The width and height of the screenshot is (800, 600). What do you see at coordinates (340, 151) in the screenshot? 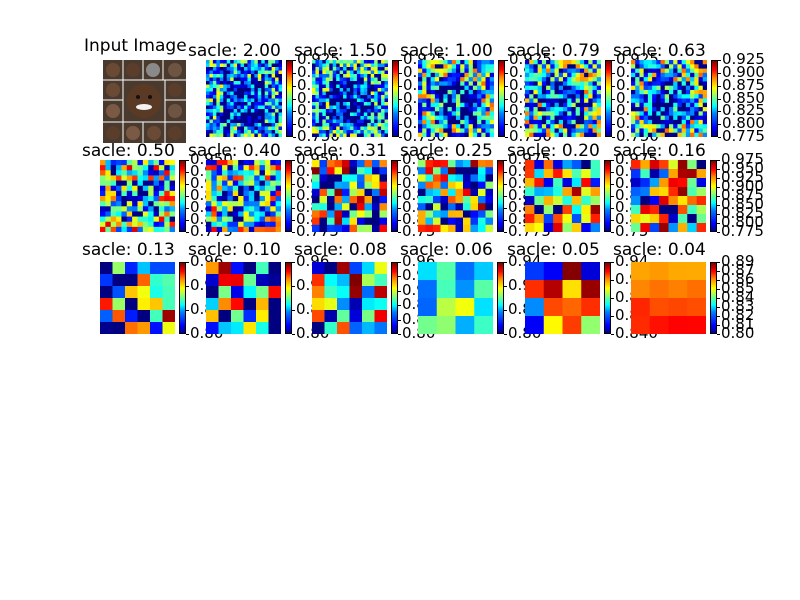
I see `panel-title: sacle: 0.31` at bounding box center [340, 151].